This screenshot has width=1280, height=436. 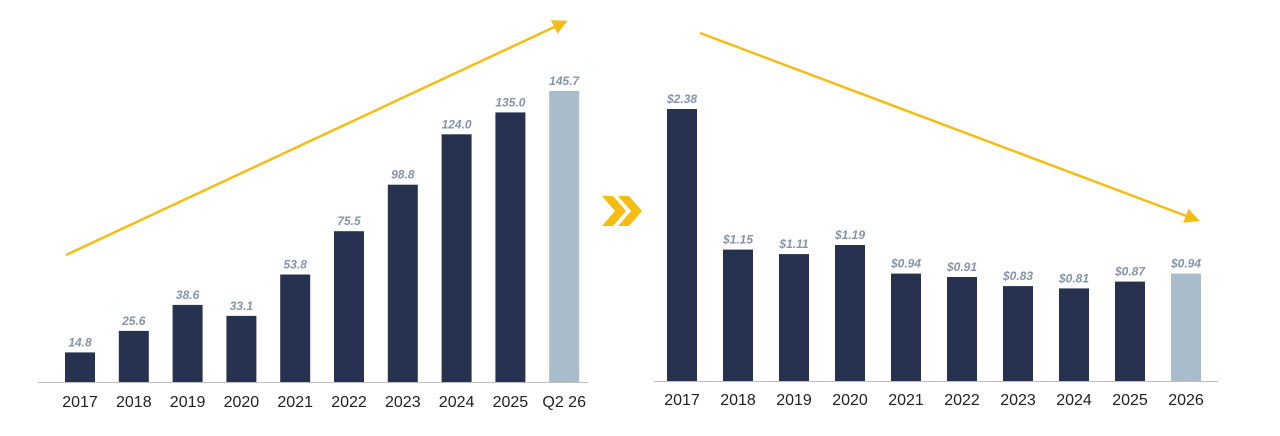 I want to click on left-bar-2024, so click(x=456, y=258).